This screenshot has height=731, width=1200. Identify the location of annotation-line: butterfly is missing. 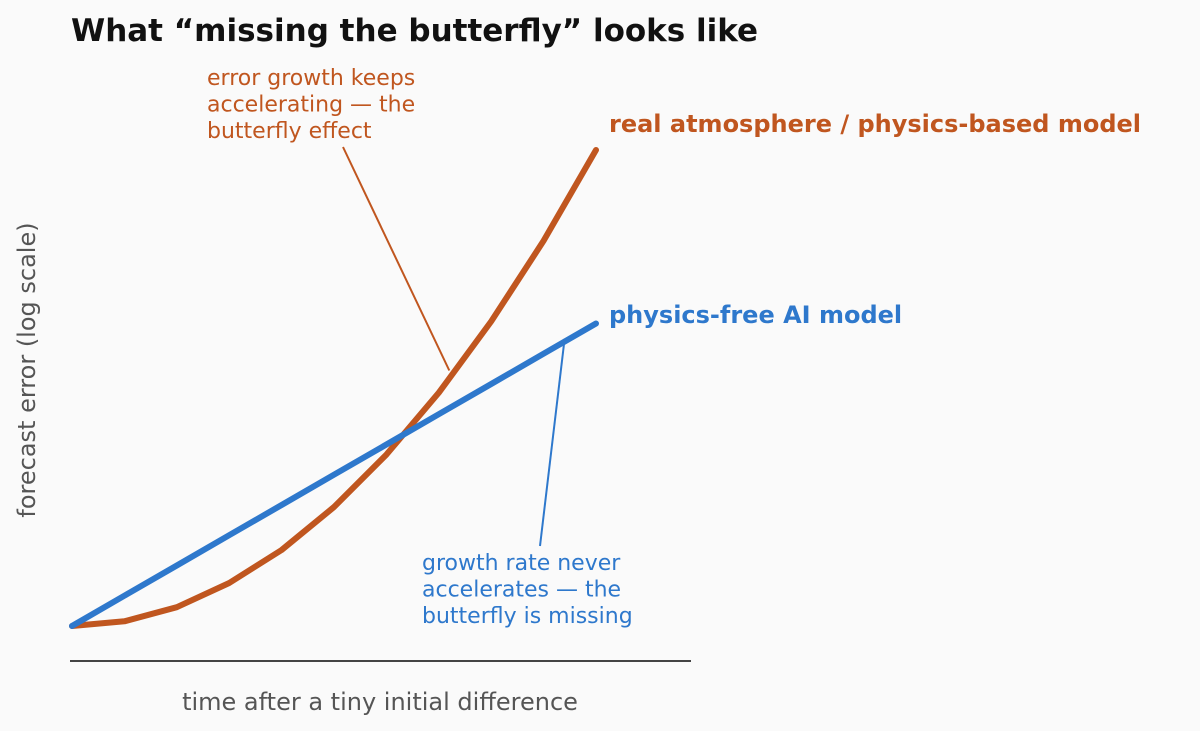
(527, 616).